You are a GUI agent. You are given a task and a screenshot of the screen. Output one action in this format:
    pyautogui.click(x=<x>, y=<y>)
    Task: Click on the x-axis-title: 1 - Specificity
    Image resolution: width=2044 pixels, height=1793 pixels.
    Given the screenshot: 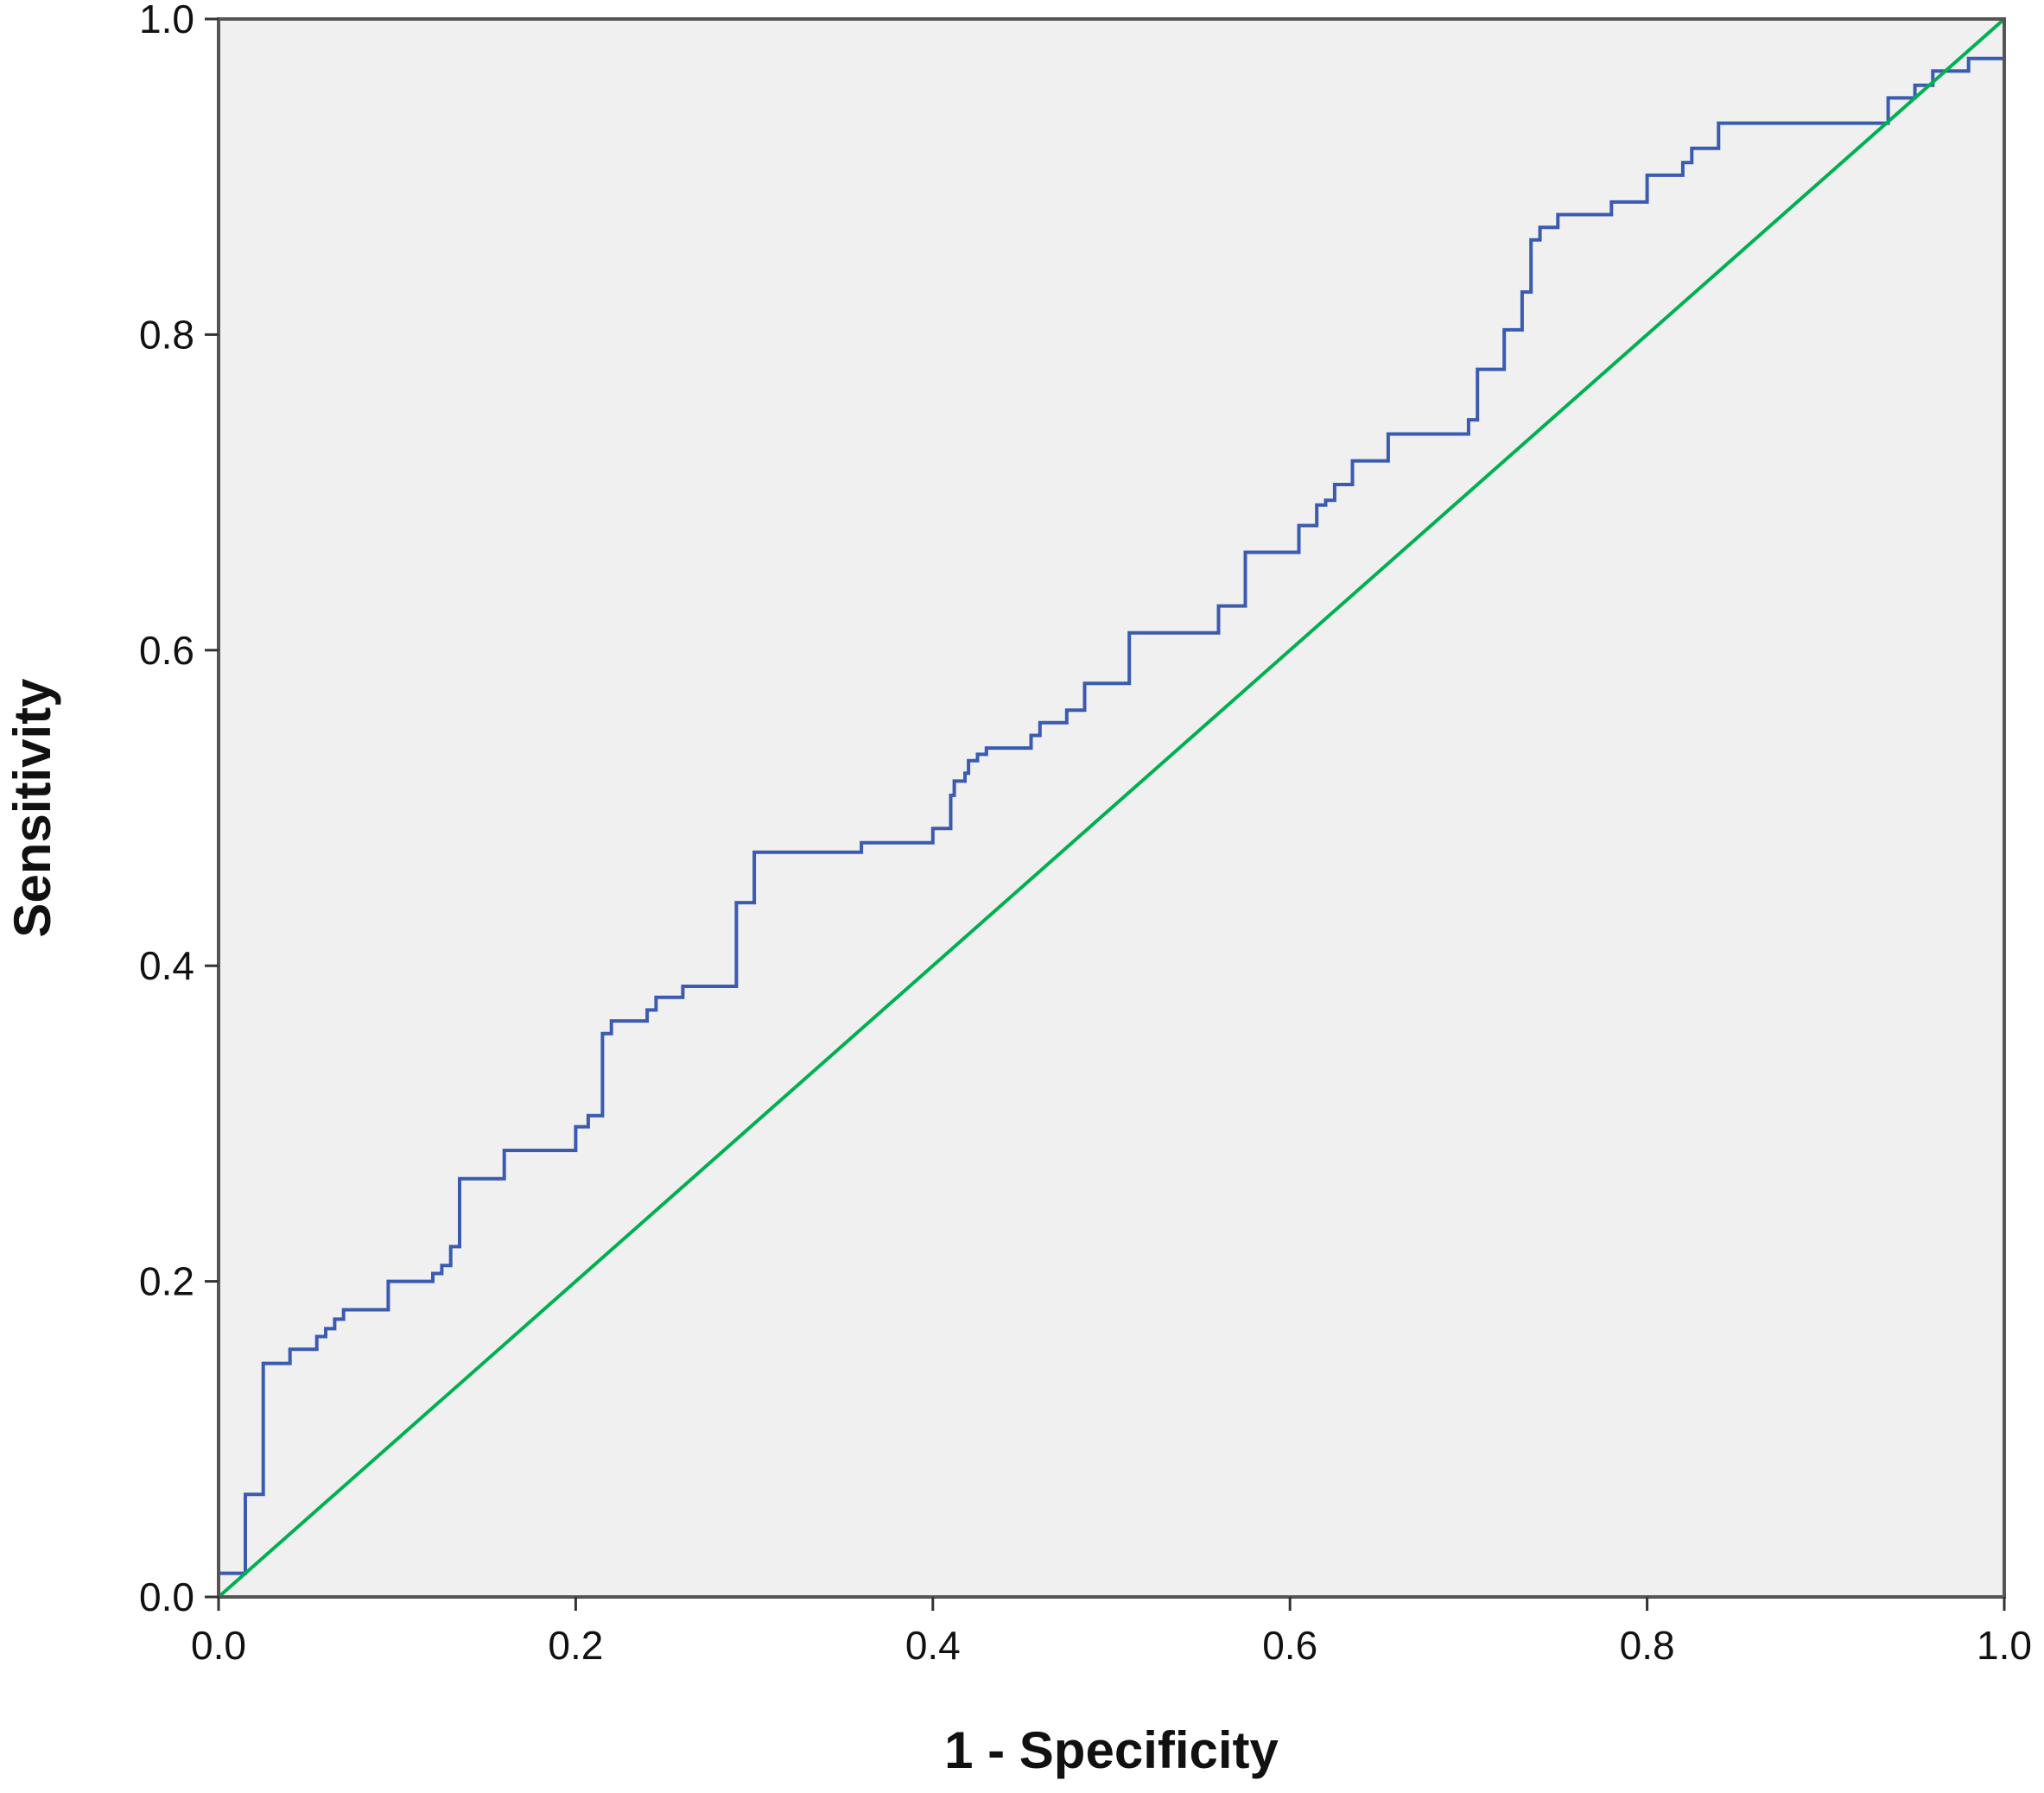 What is the action you would take?
    pyautogui.click(x=1111, y=1750)
    